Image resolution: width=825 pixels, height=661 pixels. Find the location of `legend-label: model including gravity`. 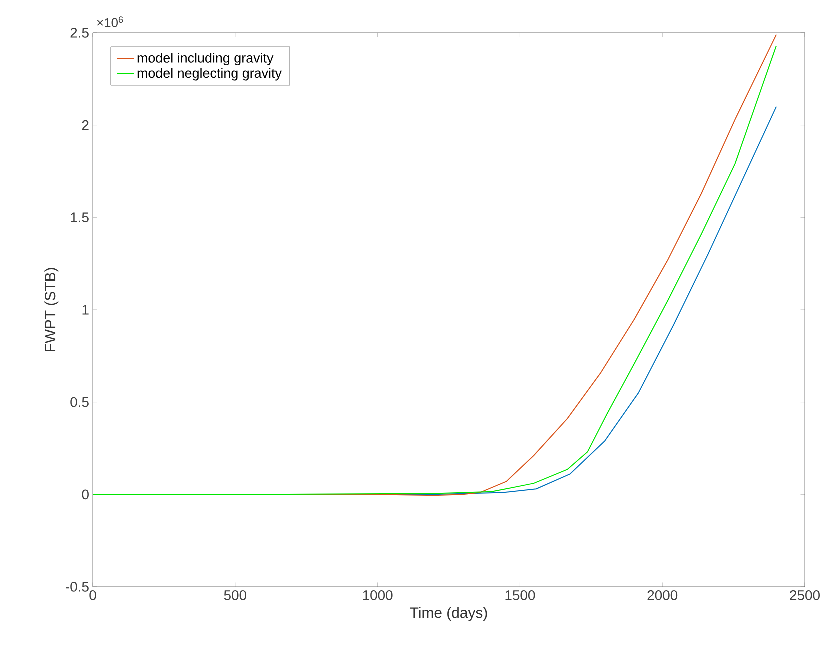

legend-label: model including gravity is located at coordinates (206, 59).